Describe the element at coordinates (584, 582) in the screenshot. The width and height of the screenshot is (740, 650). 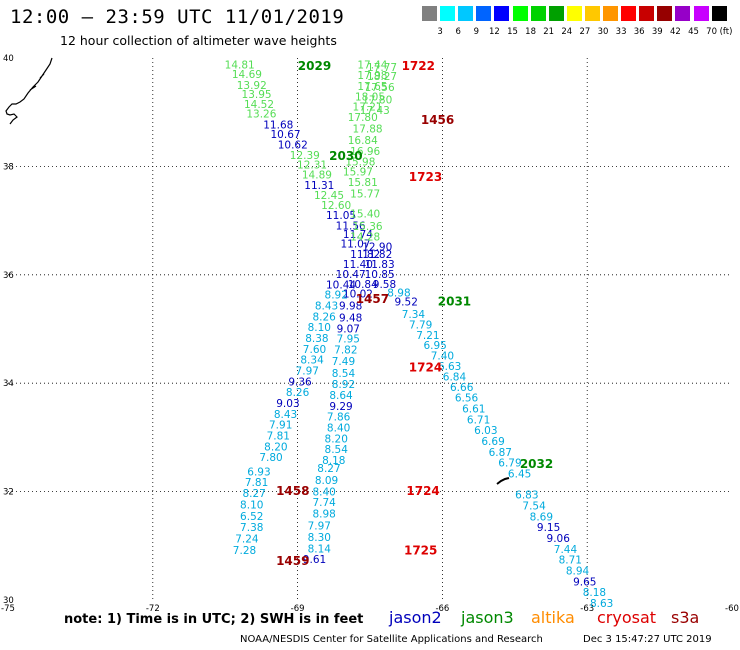
I see `wave-height-label: 9.65` at that location.